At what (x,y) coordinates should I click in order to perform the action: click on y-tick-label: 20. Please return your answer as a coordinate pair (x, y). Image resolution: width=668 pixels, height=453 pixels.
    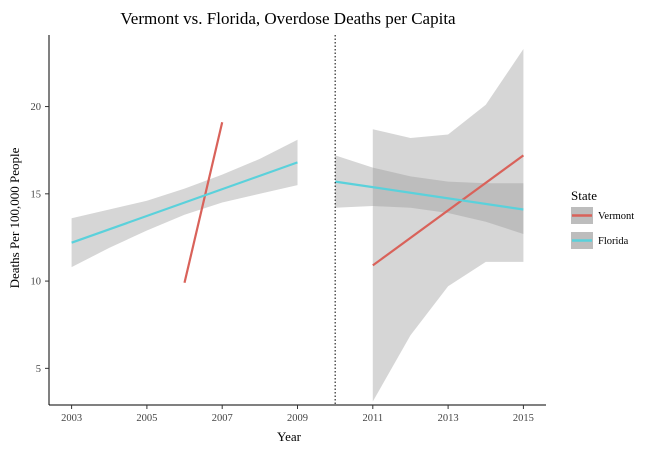
    Looking at the image, I should click on (36, 107).